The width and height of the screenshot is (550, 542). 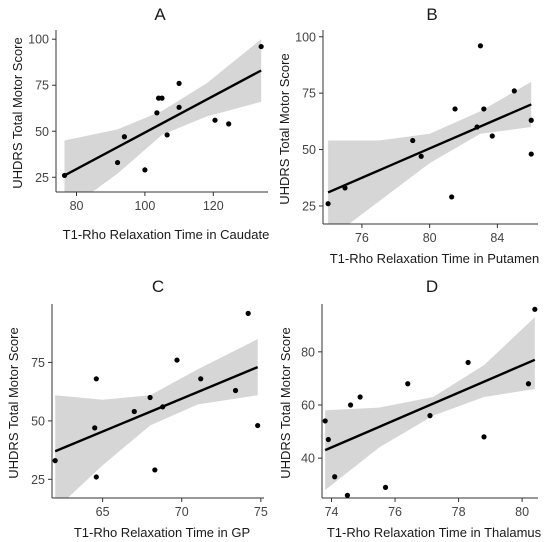 I want to click on x-axis-title: T1-Rho Relaxation Time in GP, so click(x=162, y=532).